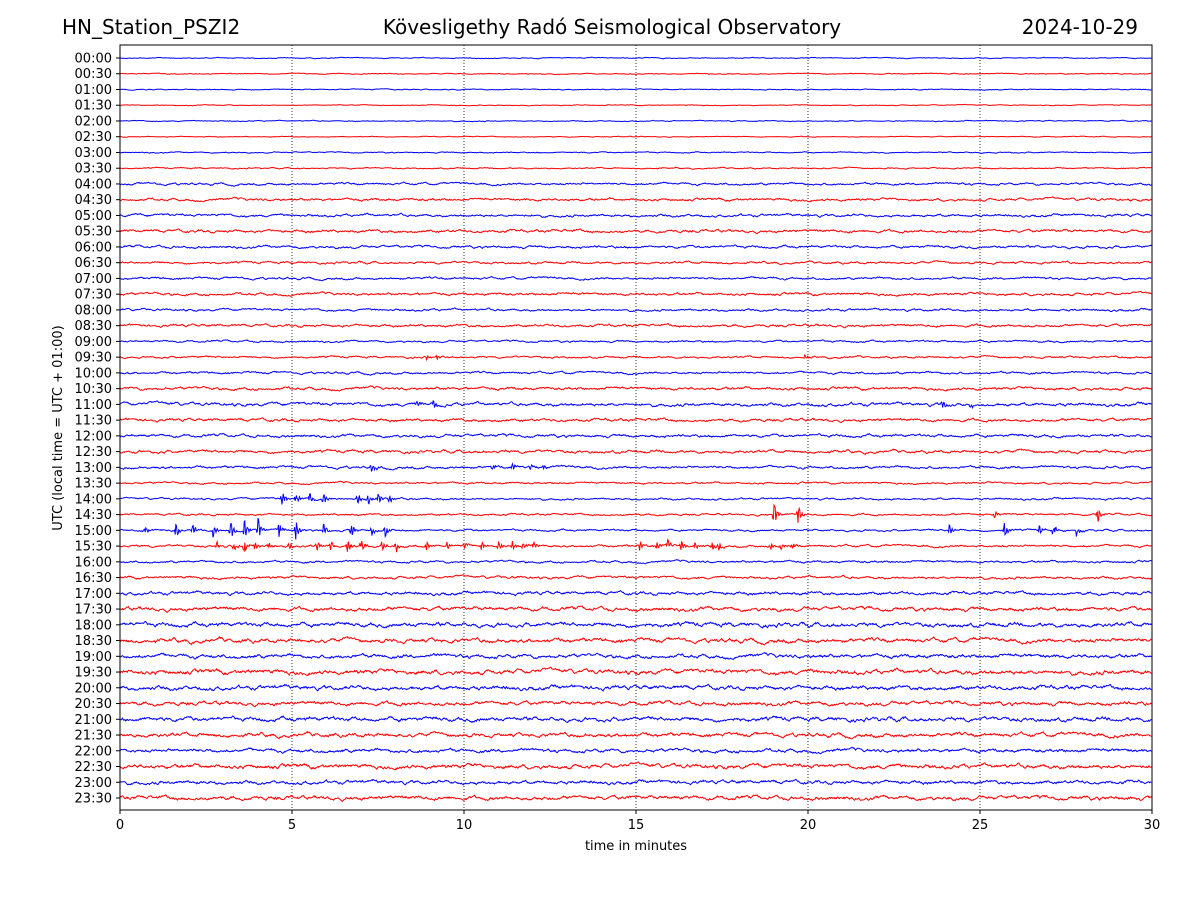 This screenshot has width=1200, height=900. Describe the element at coordinates (93, 436) in the screenshot. I see `y-tick-label: 12:00` at that location.